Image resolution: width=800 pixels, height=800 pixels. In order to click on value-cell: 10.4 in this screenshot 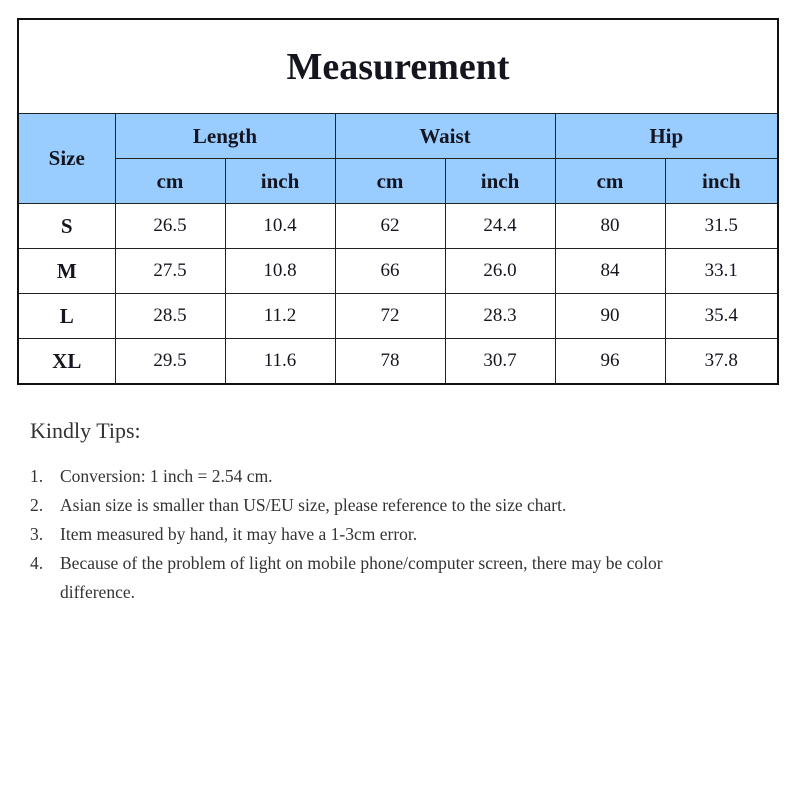, I will do `click(280, 226)`.